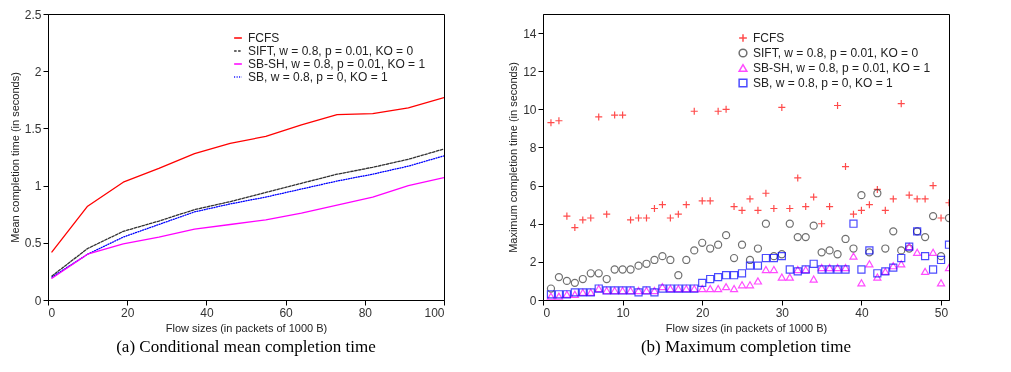  Describe the element at coordinates (746, 346) in the screenshot. I see `text: (b) Maximum completion time` at that location.